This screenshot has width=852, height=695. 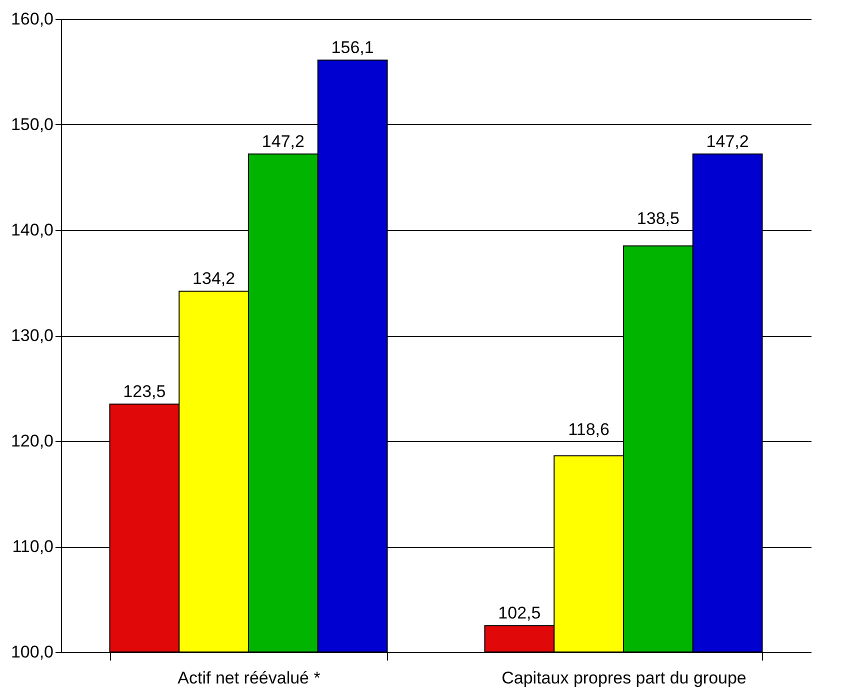 What do you see at coordinates (32, 124) in the screenshot?
I see `y-tick-label: 150,0` at bounding box center [32, 124].